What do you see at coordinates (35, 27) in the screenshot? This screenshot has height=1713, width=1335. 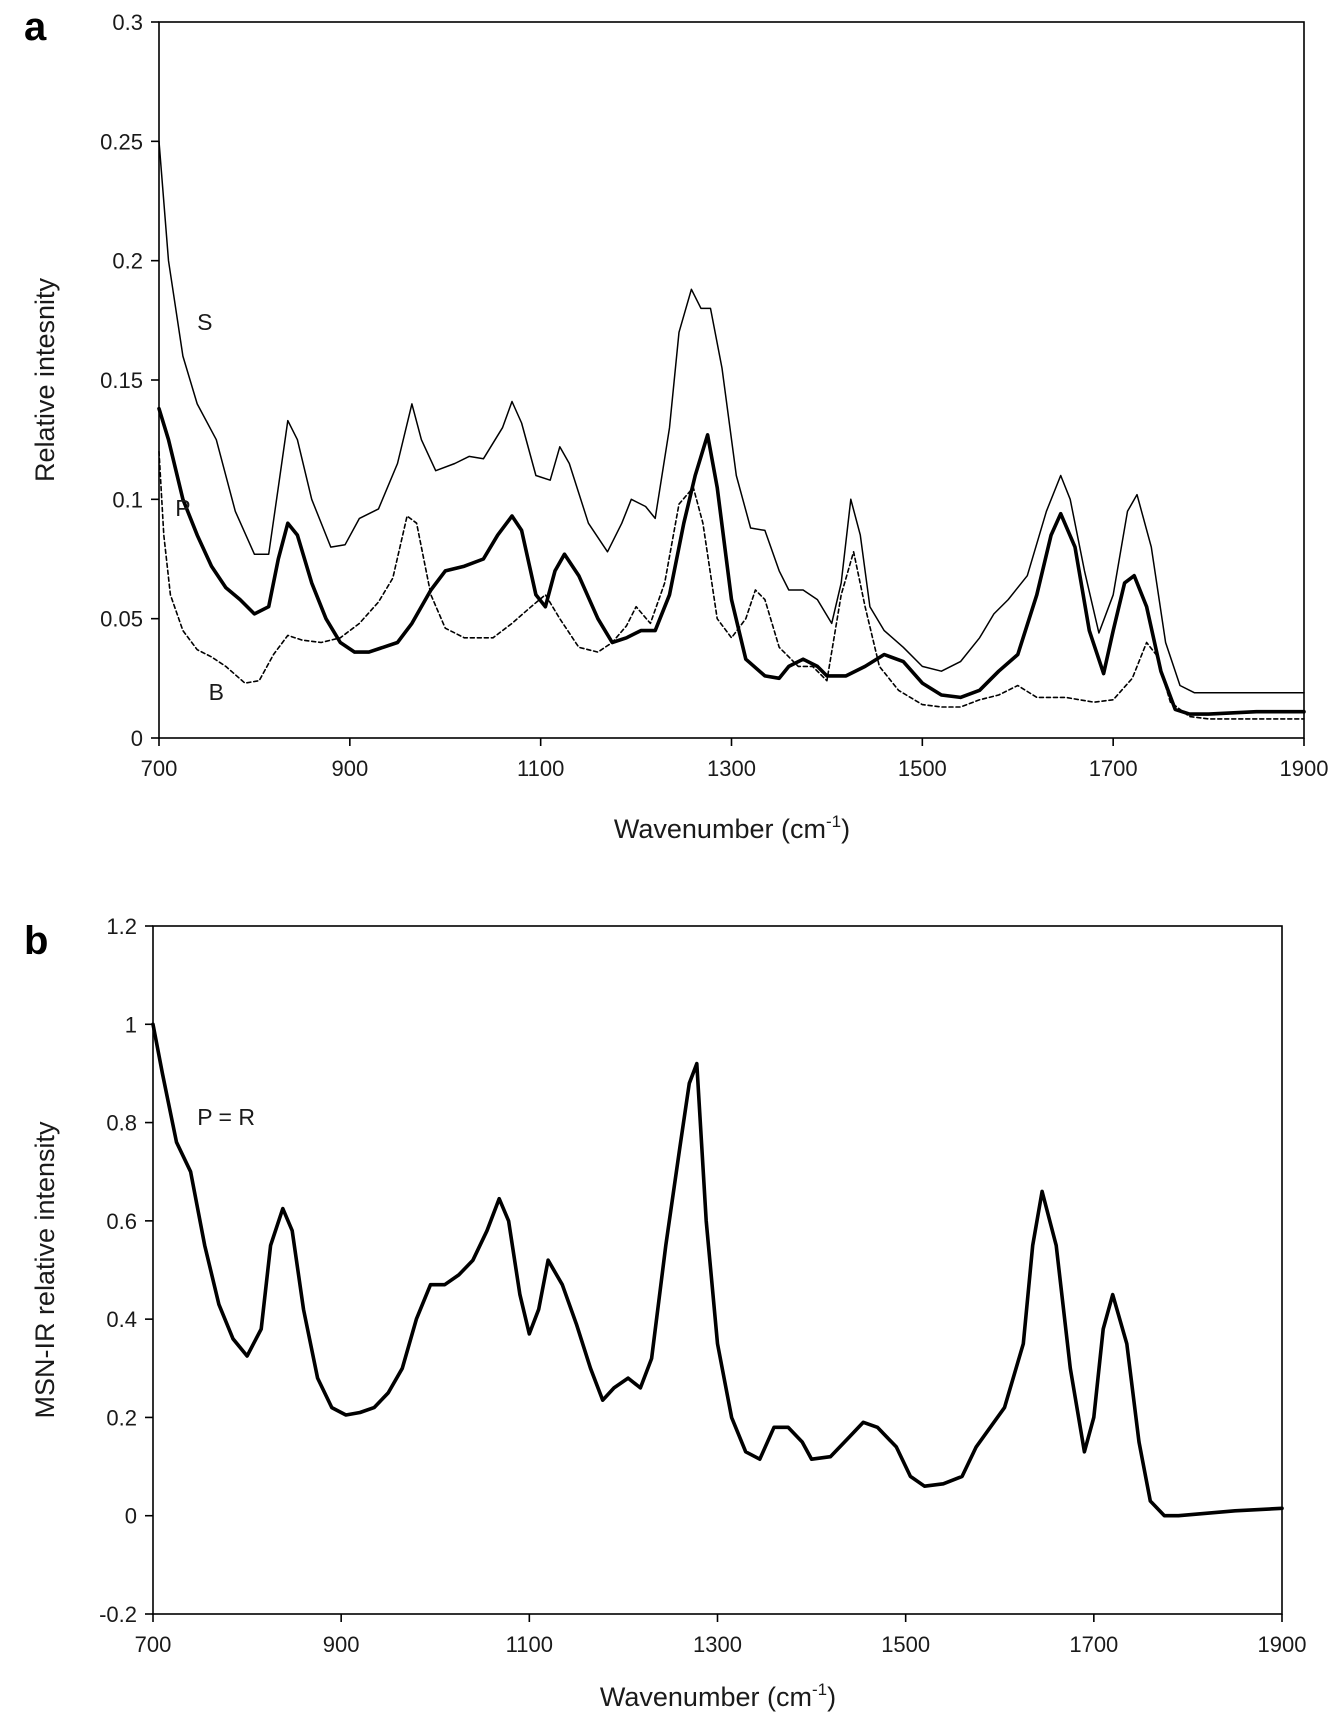 I see `panel-a-label: a` at bounding box center [35, 27].